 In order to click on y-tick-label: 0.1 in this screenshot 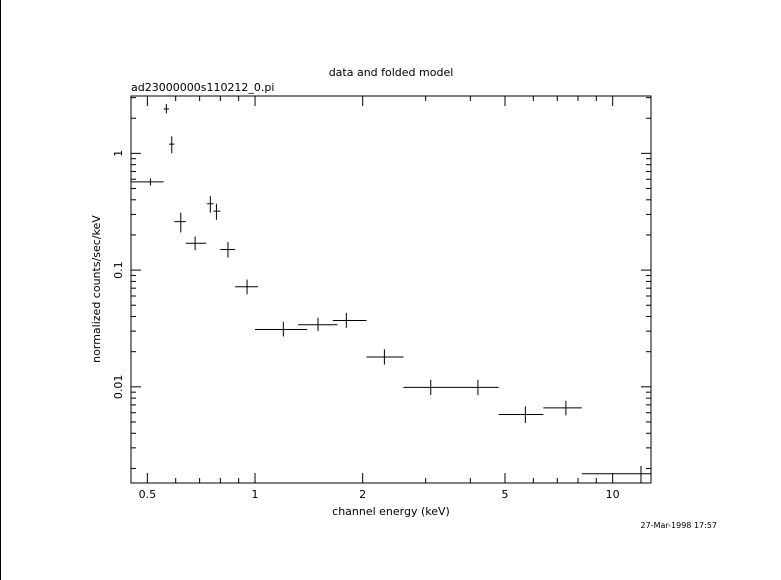, I will do `click(118, 270)`.